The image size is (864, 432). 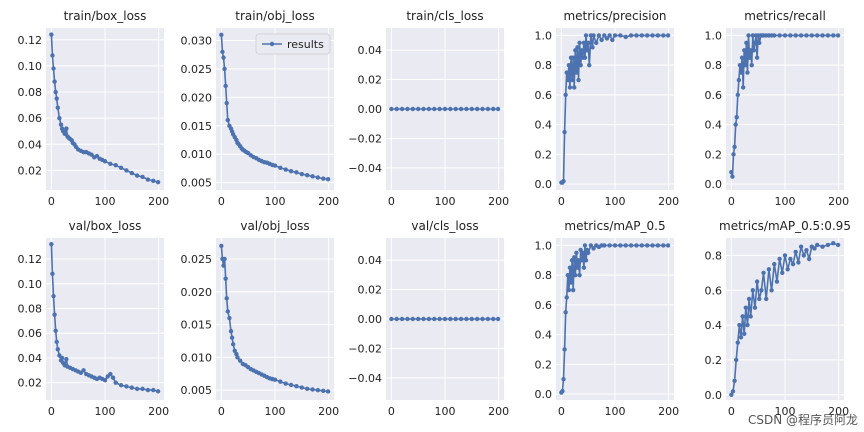 What do you see at coordinates (30, 92) in the screenshot?
I see `y-tick-label: 0.08` at bounding box center [30, 92].